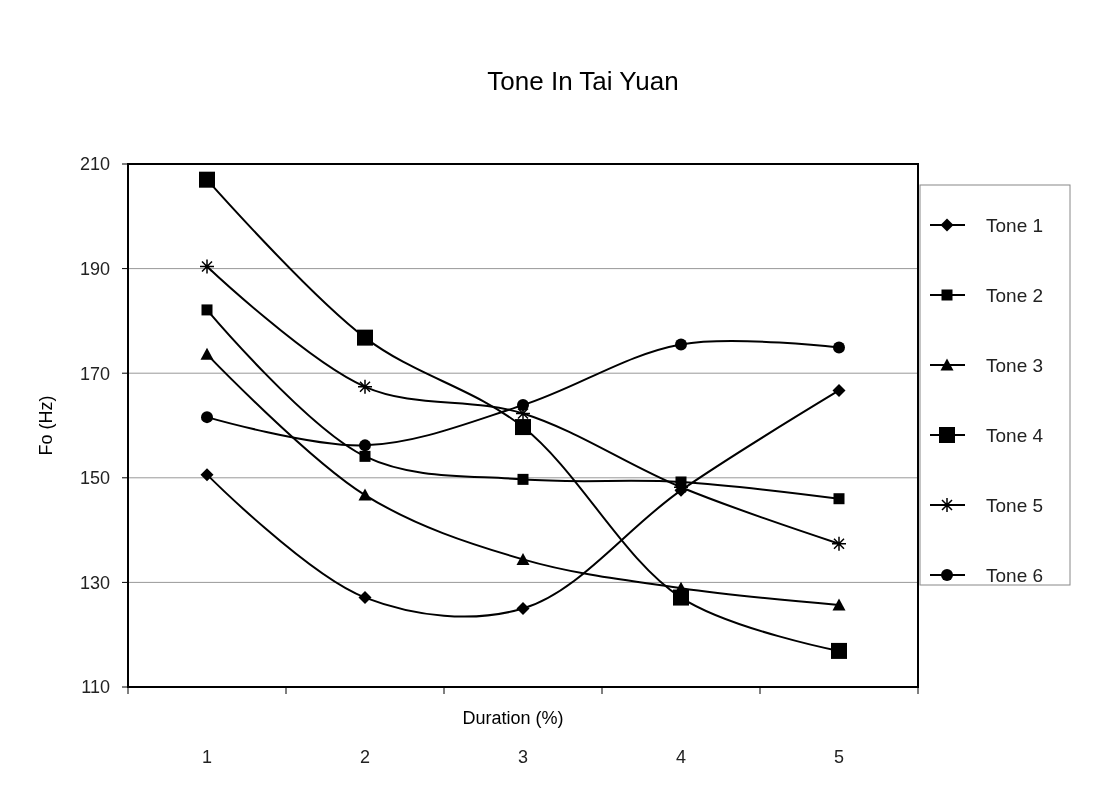 The height and width of the screenshot is (803, 1120). I want to click on x-tick-label: 4, so click(681, 757).